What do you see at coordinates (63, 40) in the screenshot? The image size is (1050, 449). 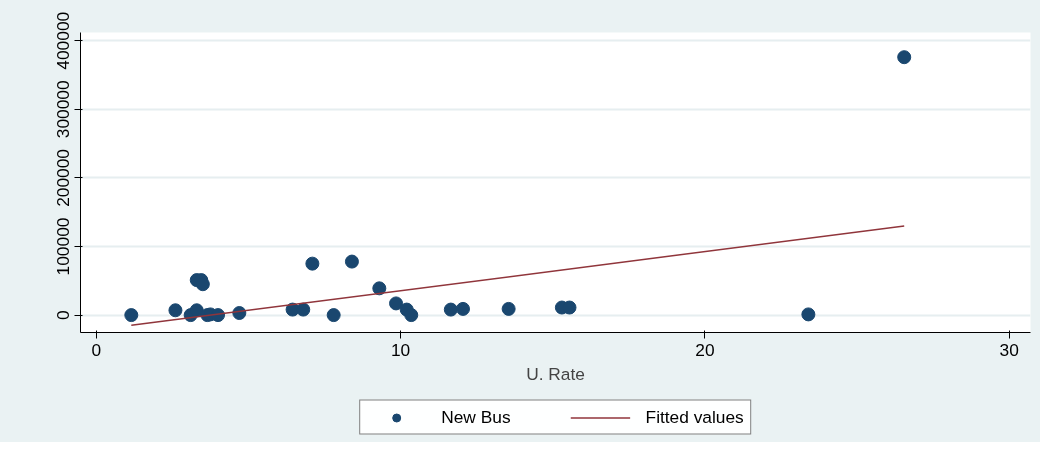 I see `y-tick-label: 400000` at bounding box center [63, 40].